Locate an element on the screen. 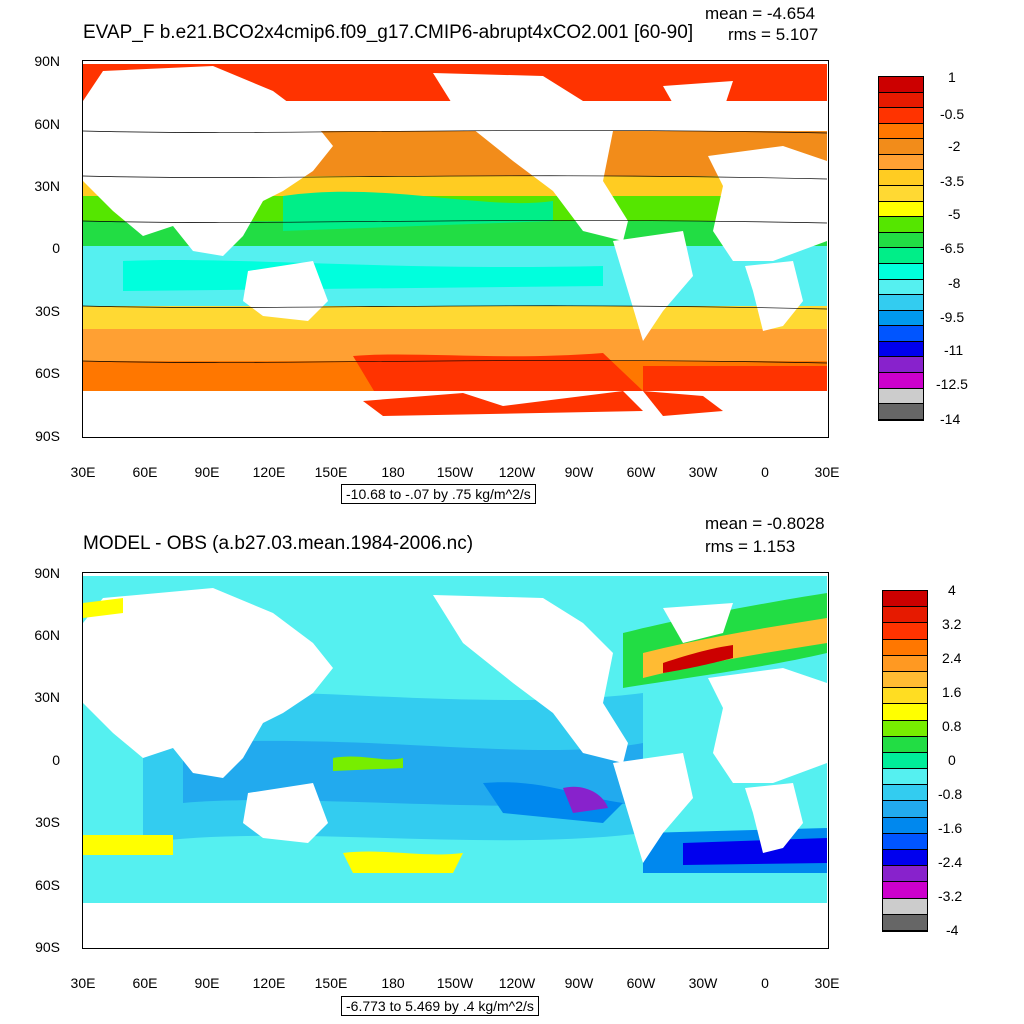 Image resolution: width=1024 pixels, height=1024 pixels. colorbar-label: -4 is located at coordinates (952, 930).